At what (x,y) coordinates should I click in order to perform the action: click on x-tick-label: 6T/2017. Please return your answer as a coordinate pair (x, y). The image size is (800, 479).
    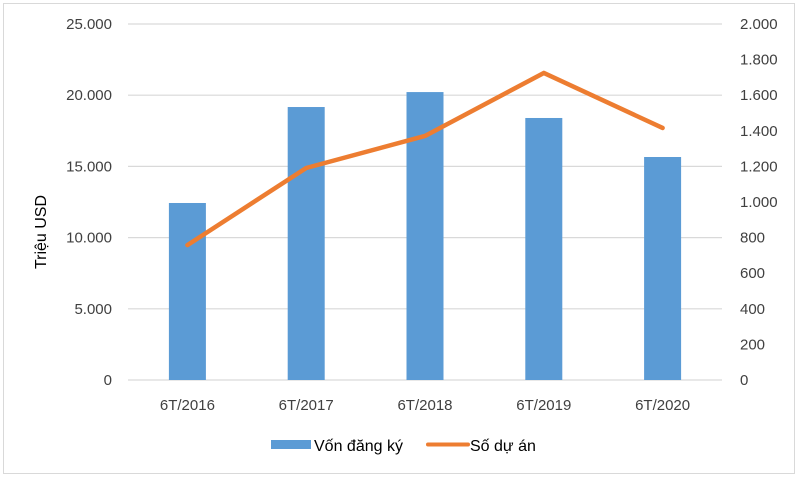
    Looking at the image, I should click on (306, 405).